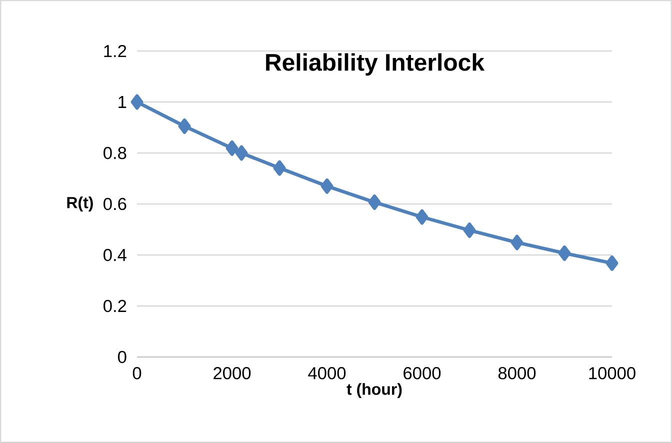 Image resolution: width=672 pixels, height=443 pixels. What do you see at coordinates (122, 102) in the screenshot?
I see `y-tick-label: 1` at bounding box center [122, 102].